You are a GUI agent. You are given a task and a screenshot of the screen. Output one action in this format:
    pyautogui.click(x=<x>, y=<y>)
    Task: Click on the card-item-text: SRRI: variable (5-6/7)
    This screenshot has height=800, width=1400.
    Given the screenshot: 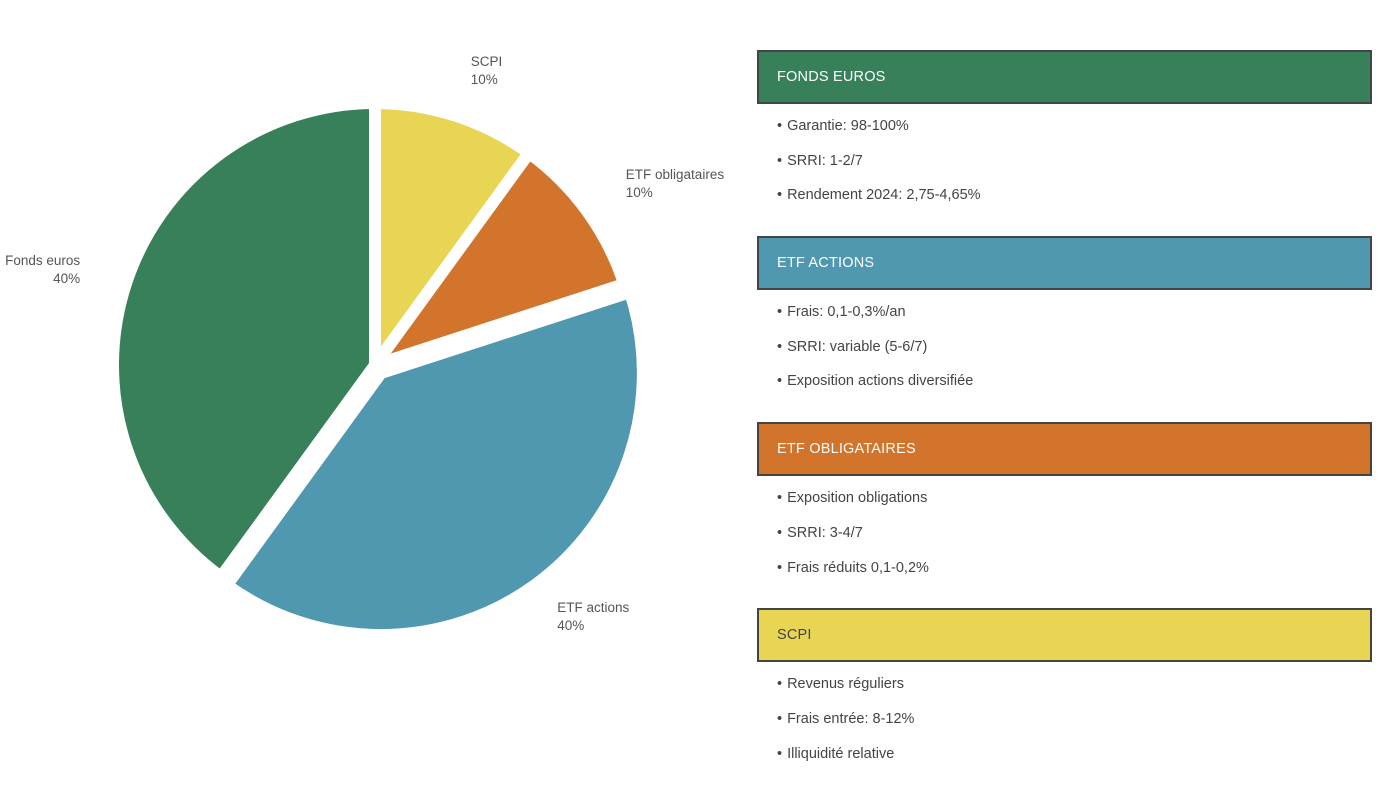 What is the action you would take?
    pyautogui.click(x=857, y=346)
    